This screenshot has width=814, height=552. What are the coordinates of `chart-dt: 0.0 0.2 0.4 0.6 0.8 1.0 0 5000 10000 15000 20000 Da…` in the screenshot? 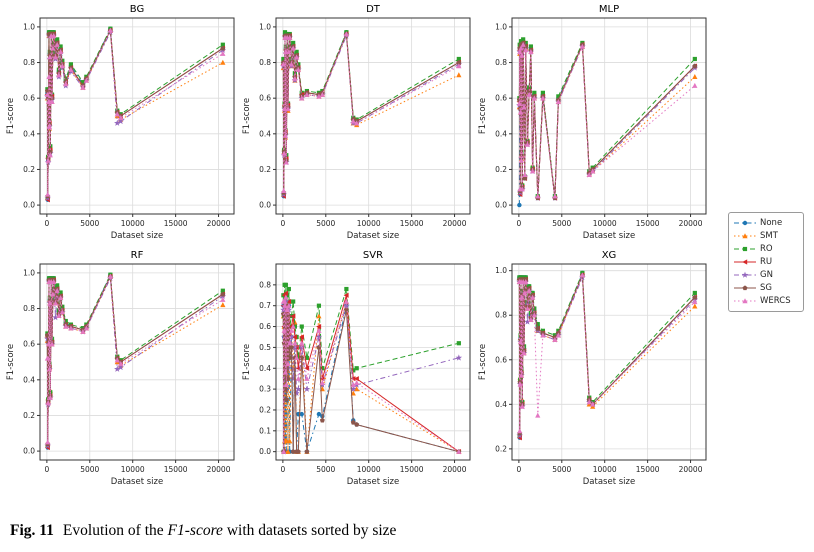 It's located at (356, 122).